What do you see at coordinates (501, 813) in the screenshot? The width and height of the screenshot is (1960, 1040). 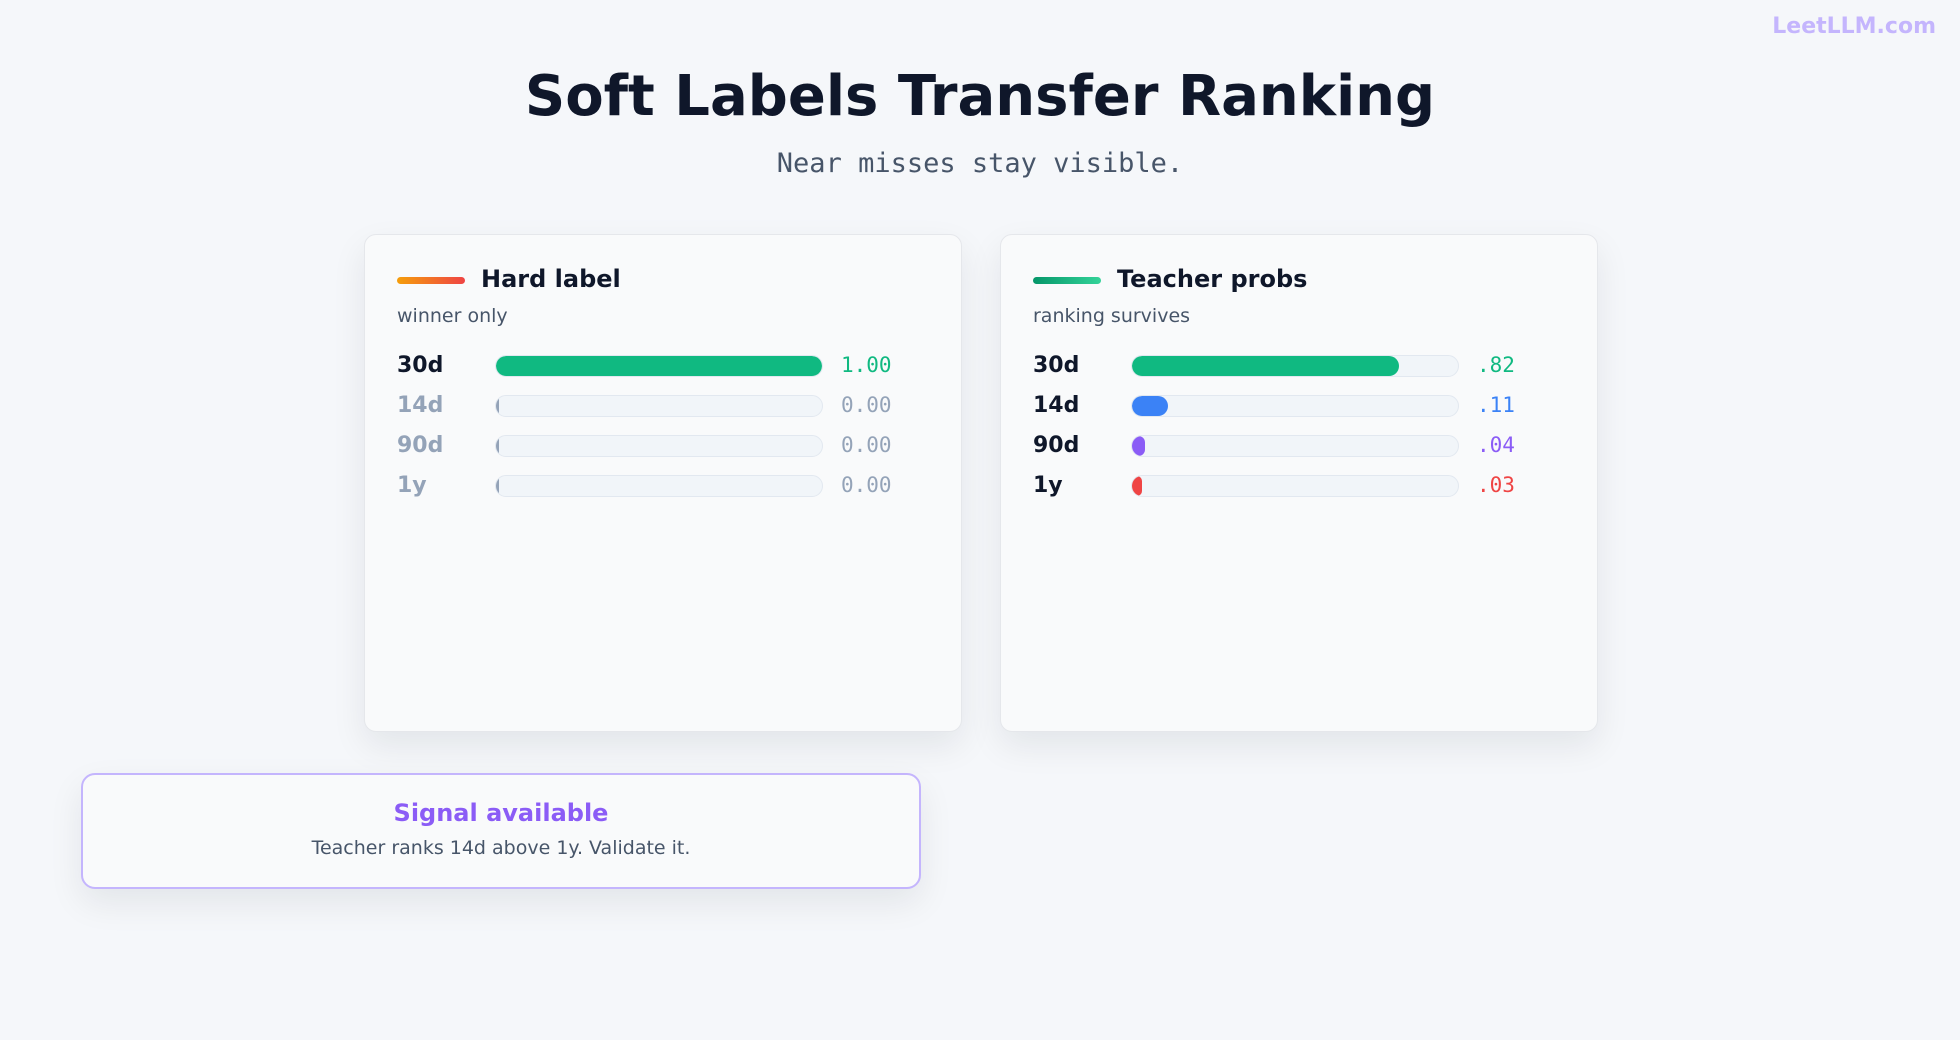 I see `callout-title: Signal available` at bounding box center [501, 813].